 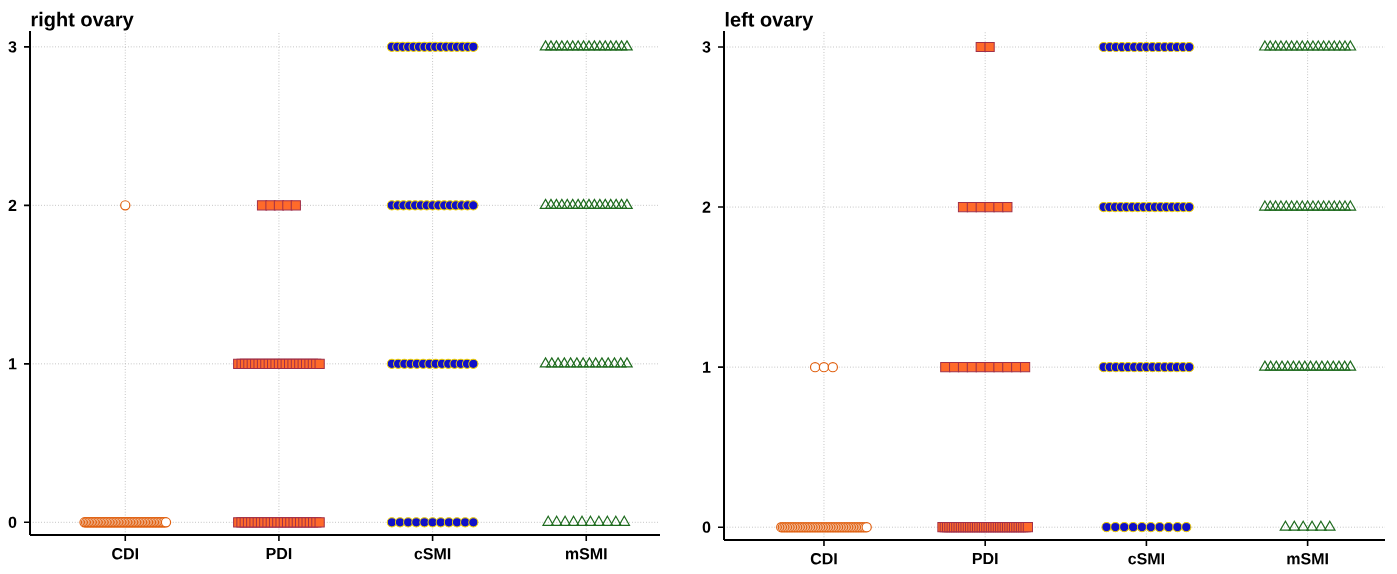 I want to click on chart-title: right ovary, so click(x=82, y=21).